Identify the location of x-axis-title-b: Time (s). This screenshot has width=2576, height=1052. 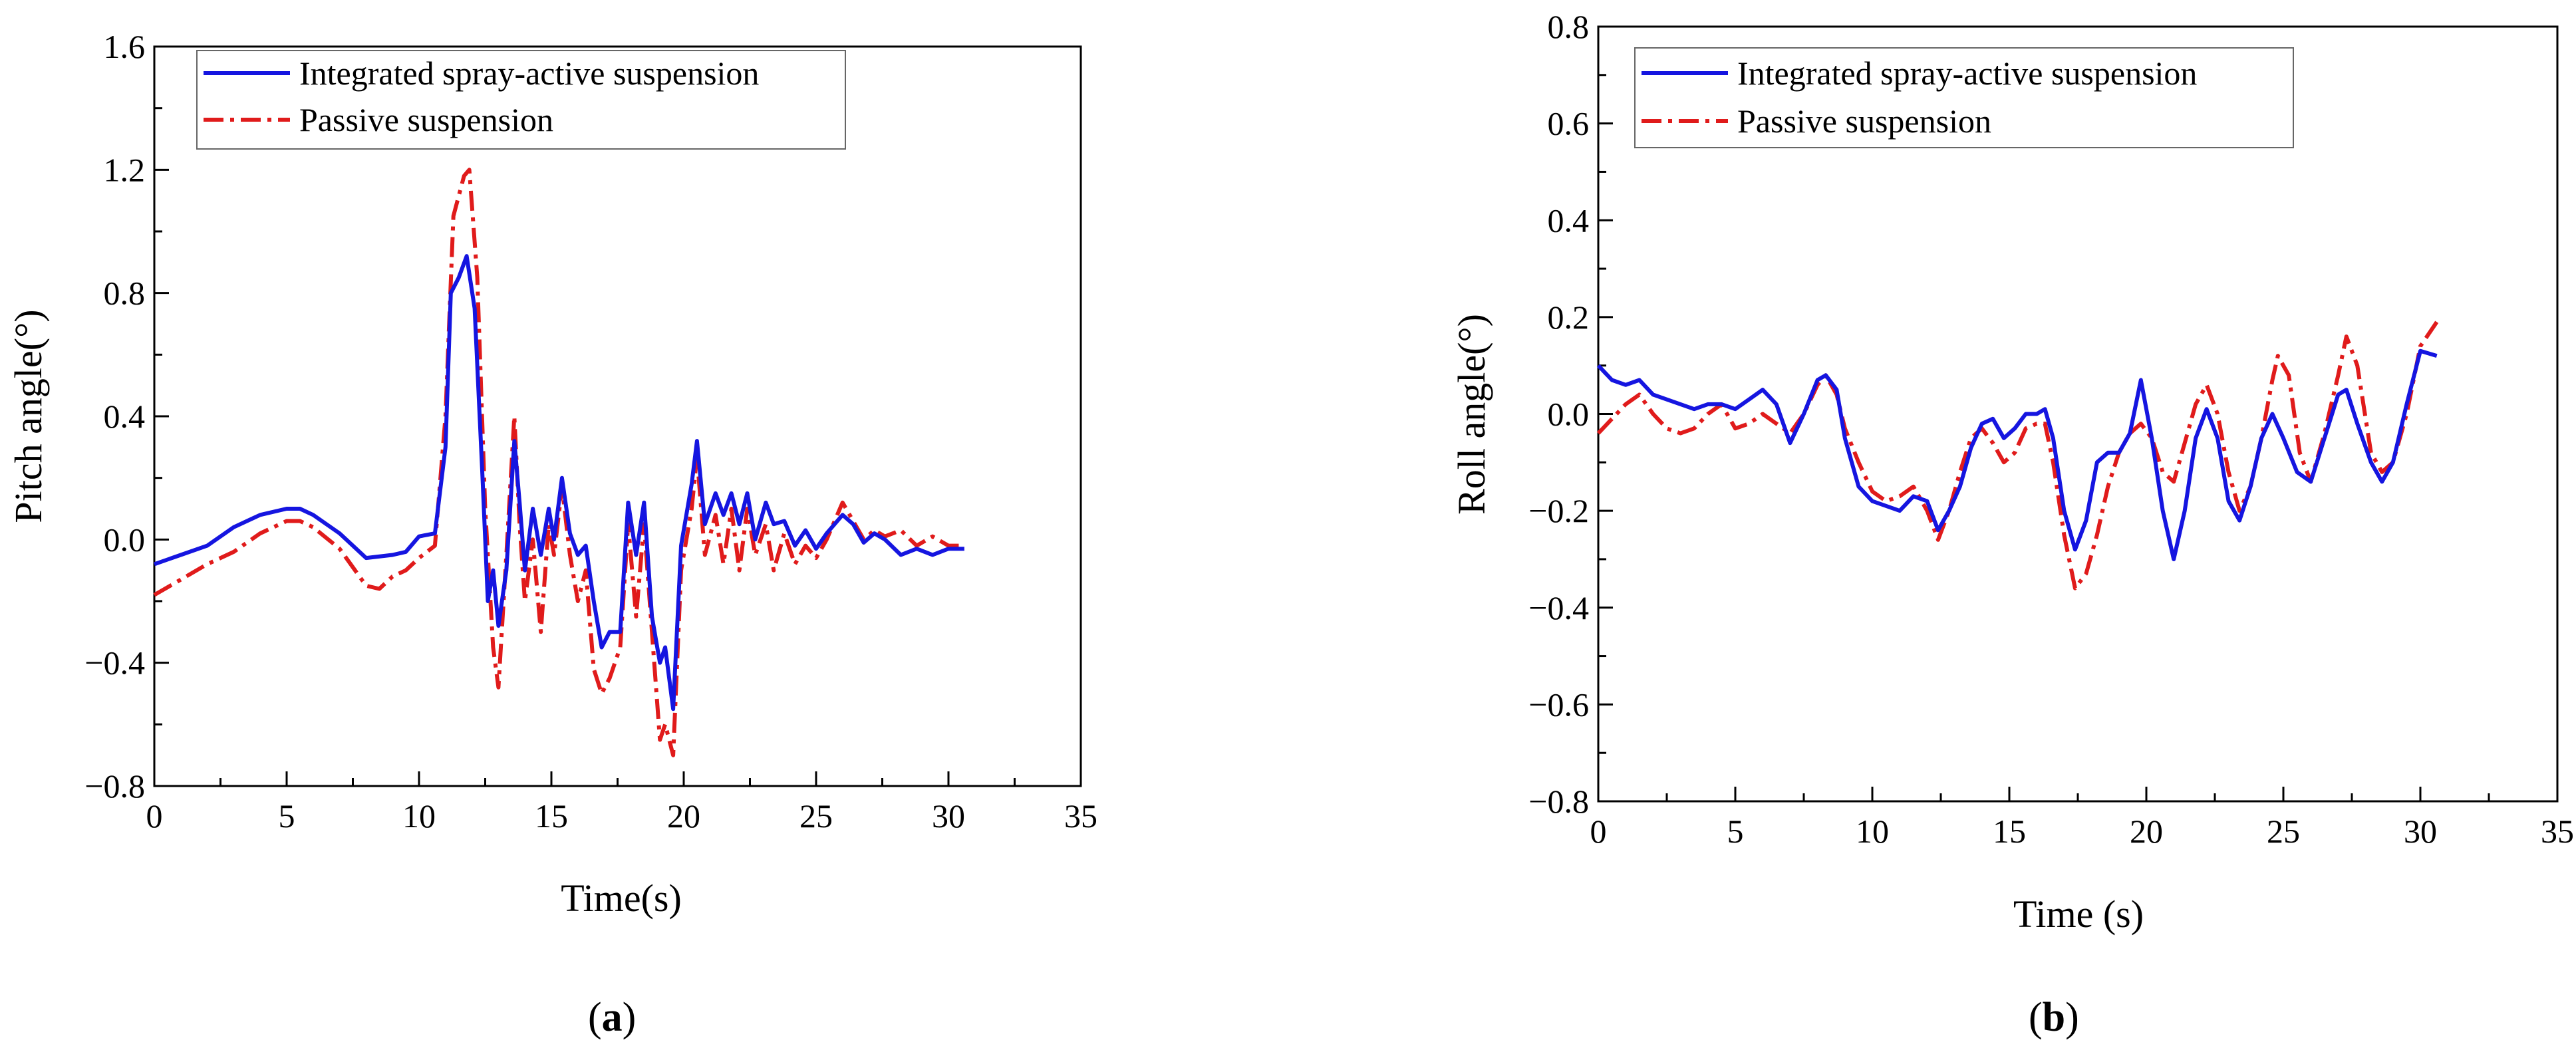
(2078, 914).